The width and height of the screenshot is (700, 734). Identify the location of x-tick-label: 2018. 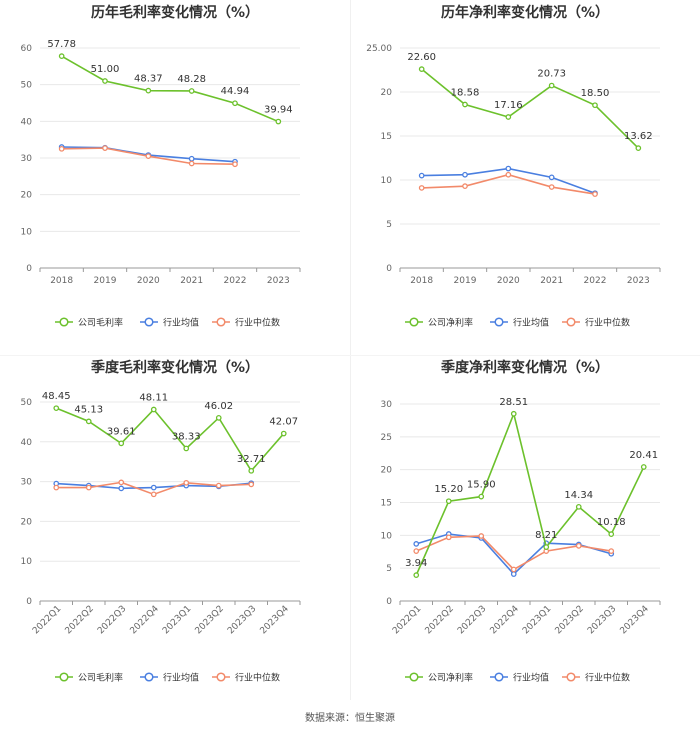
(61, 281).